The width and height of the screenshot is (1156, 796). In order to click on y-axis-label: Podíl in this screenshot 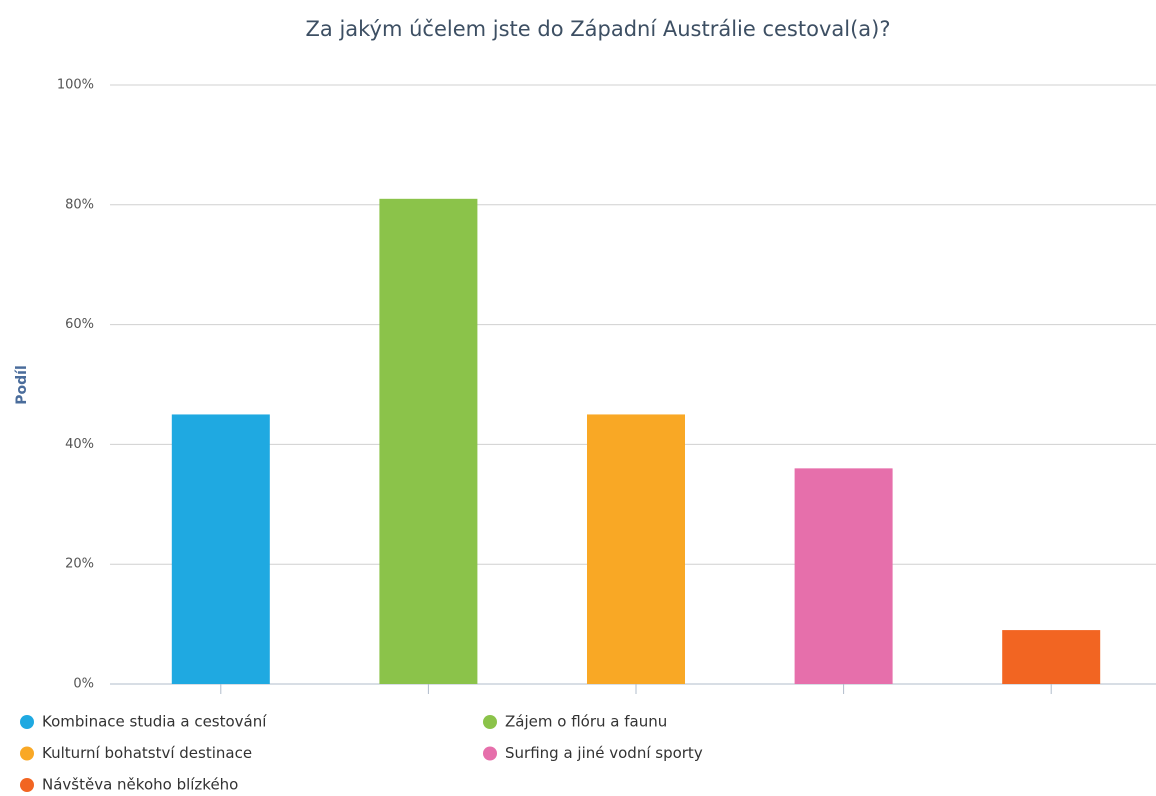, I will do `click(22, 385)`.